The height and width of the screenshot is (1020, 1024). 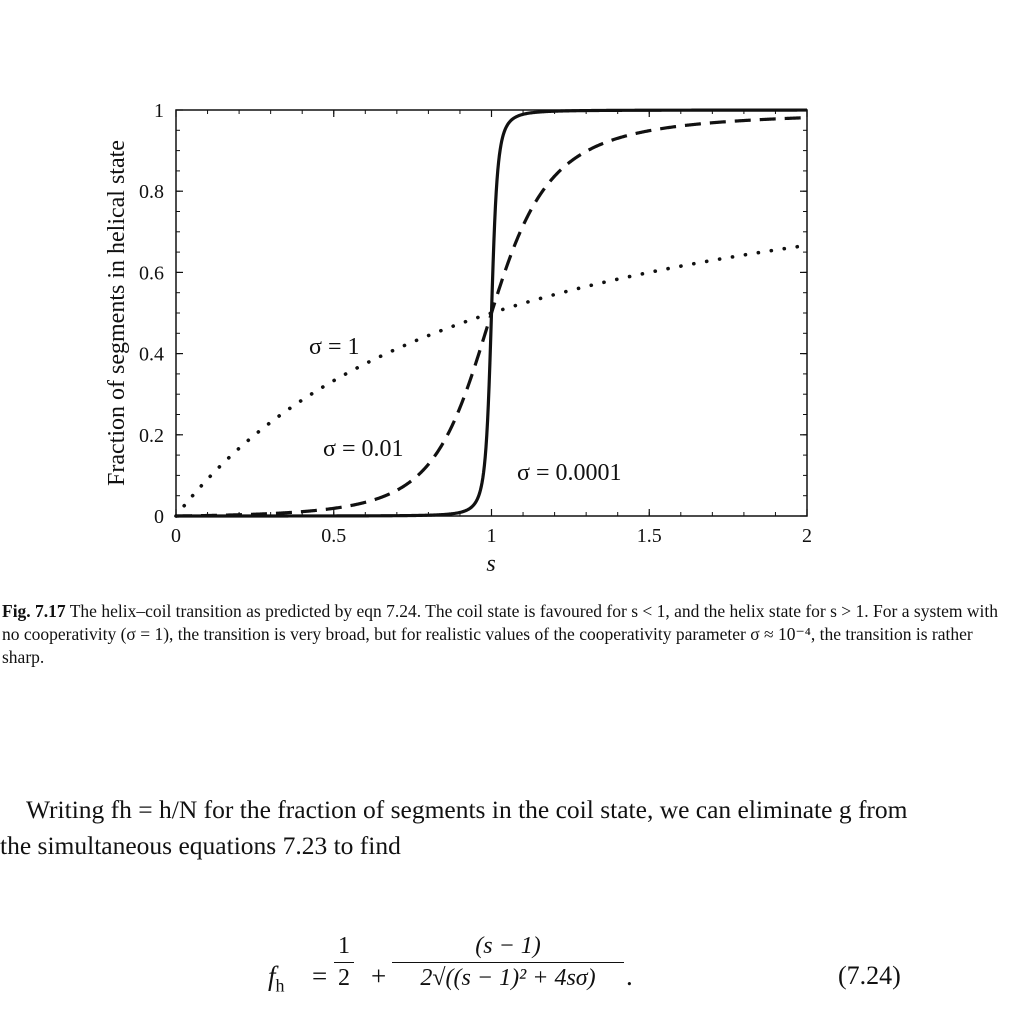 What do you see at coordinates (276, 978) in the screenshot?
I see `equation-lhs: fh` at bounding box center [276, 978].